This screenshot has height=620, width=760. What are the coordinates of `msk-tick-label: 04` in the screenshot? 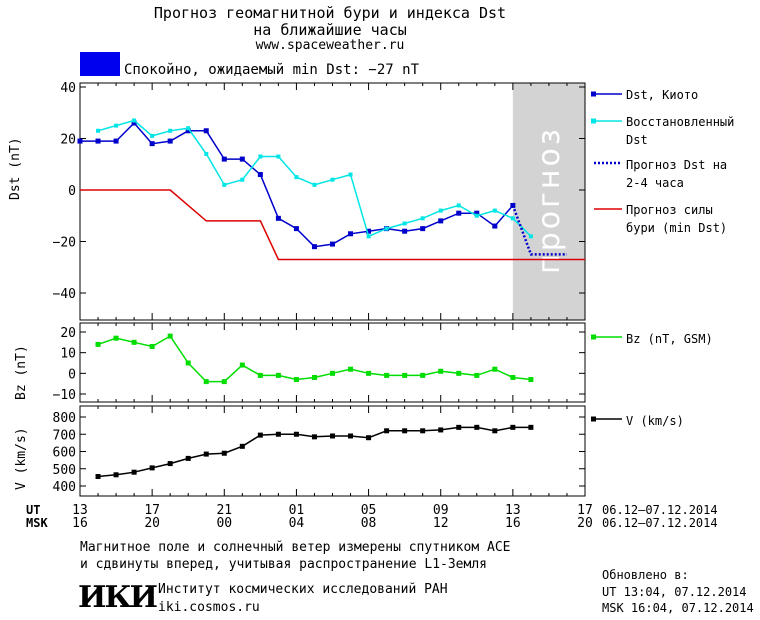 It's located at (297, 523).